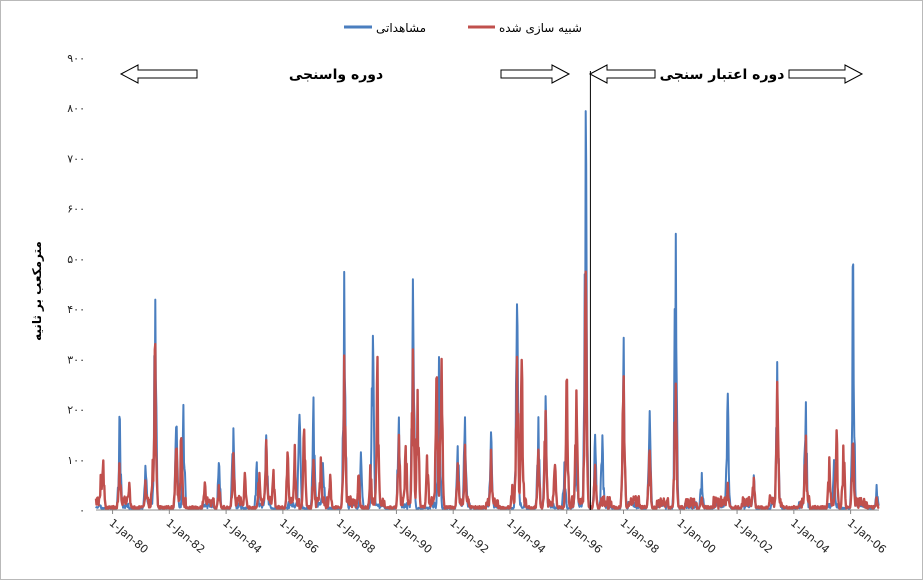  What do you see at coordinates (810, 536) in the screenshot?
I see `x-tick-label: 1-Jan-04` at bounding box center [810, 536].